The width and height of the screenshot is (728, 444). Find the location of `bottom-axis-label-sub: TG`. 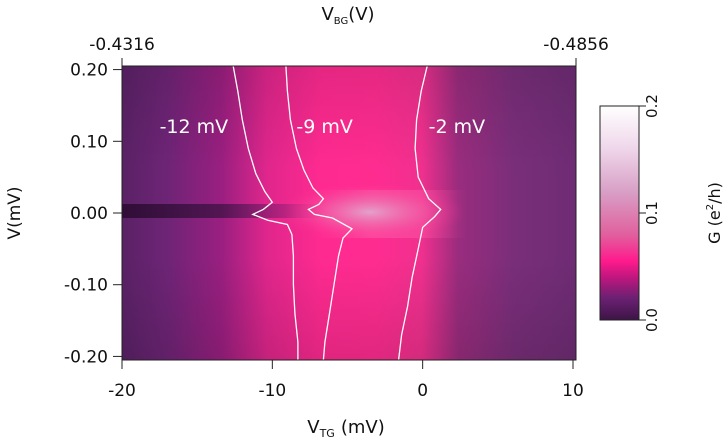

bottom-axis-label-sub: TG is located at coordinates (327, 433).